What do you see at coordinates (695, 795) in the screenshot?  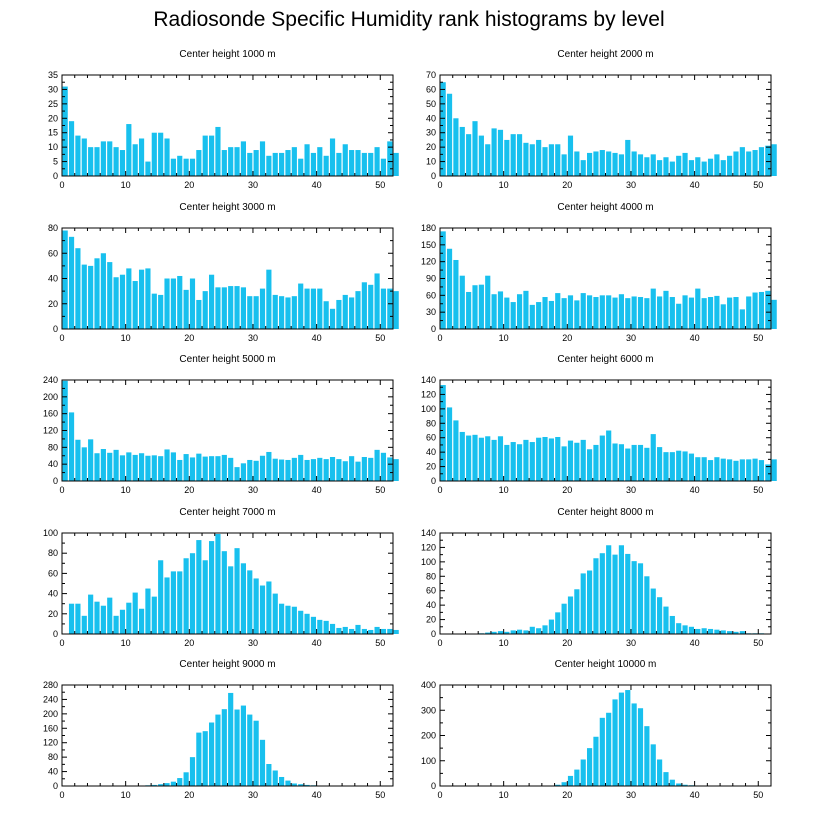 I see `x-tick-label: 40` at bounding box center [695, 795].